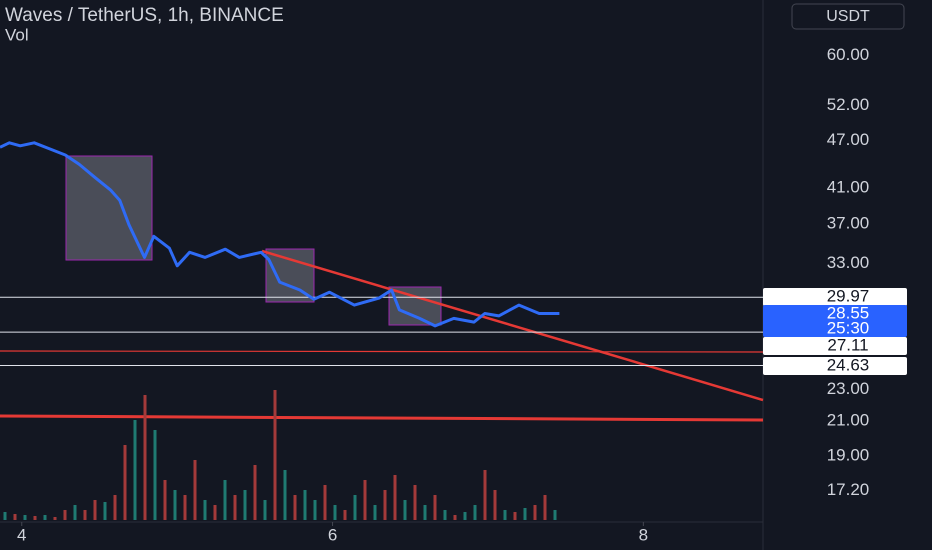 This screenshot has height=550, width=932. I want to click on price-label: 24.63, so click(848, 364).